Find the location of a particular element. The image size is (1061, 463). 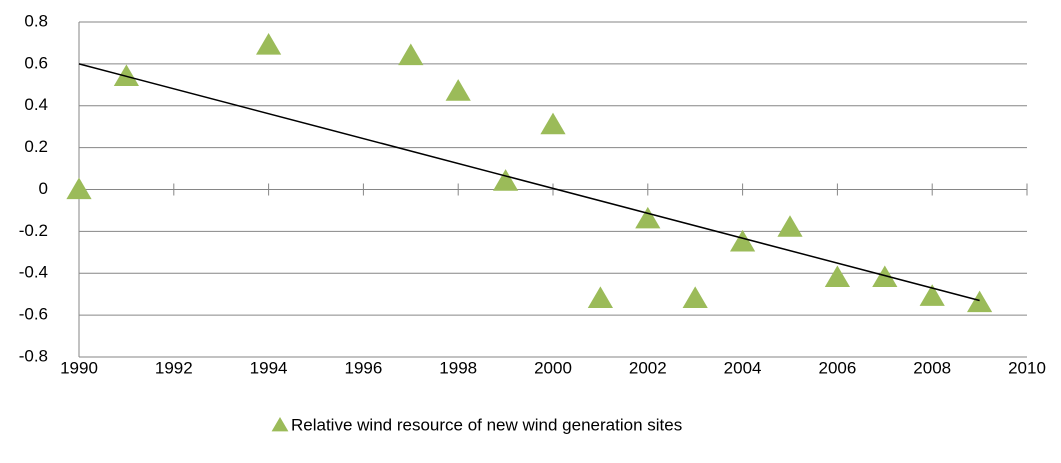

x-tick-label: 2002 is located at coordinates (648, 367).